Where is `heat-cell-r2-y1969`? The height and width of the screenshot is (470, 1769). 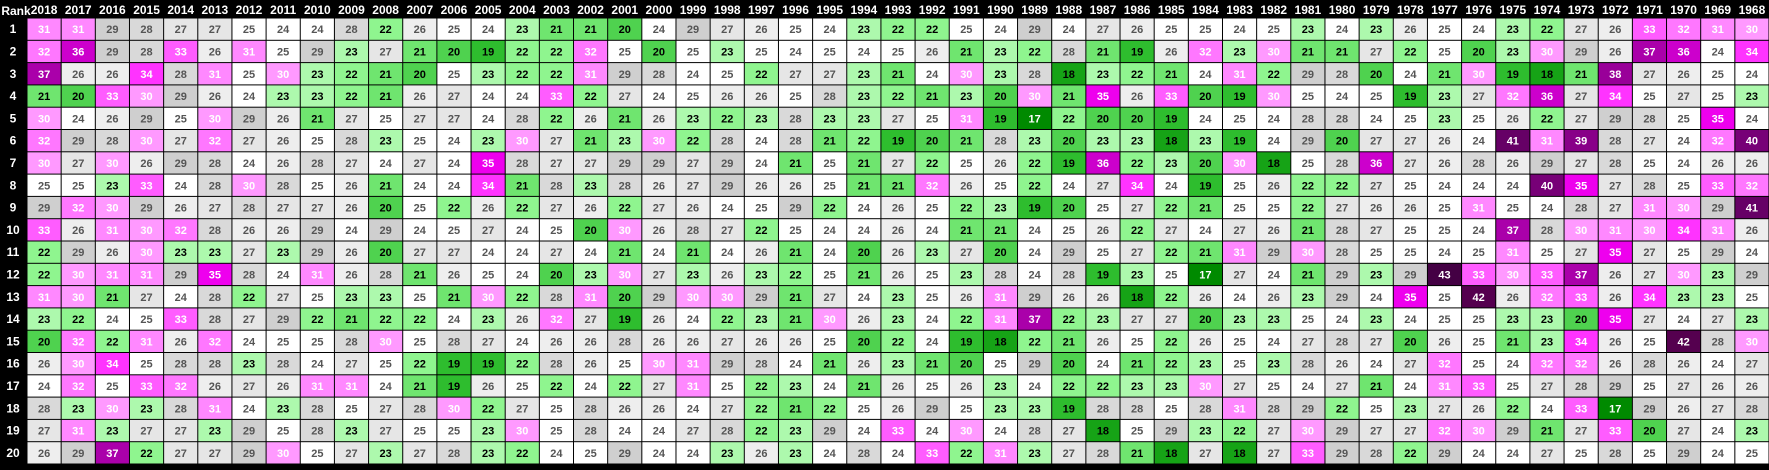 heat-cell-r2-y1969 is located at coordinates (1718, 51).